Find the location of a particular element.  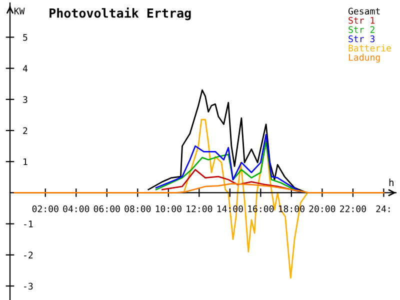

y-axis-title: KW is located at coordinates (19, 11).